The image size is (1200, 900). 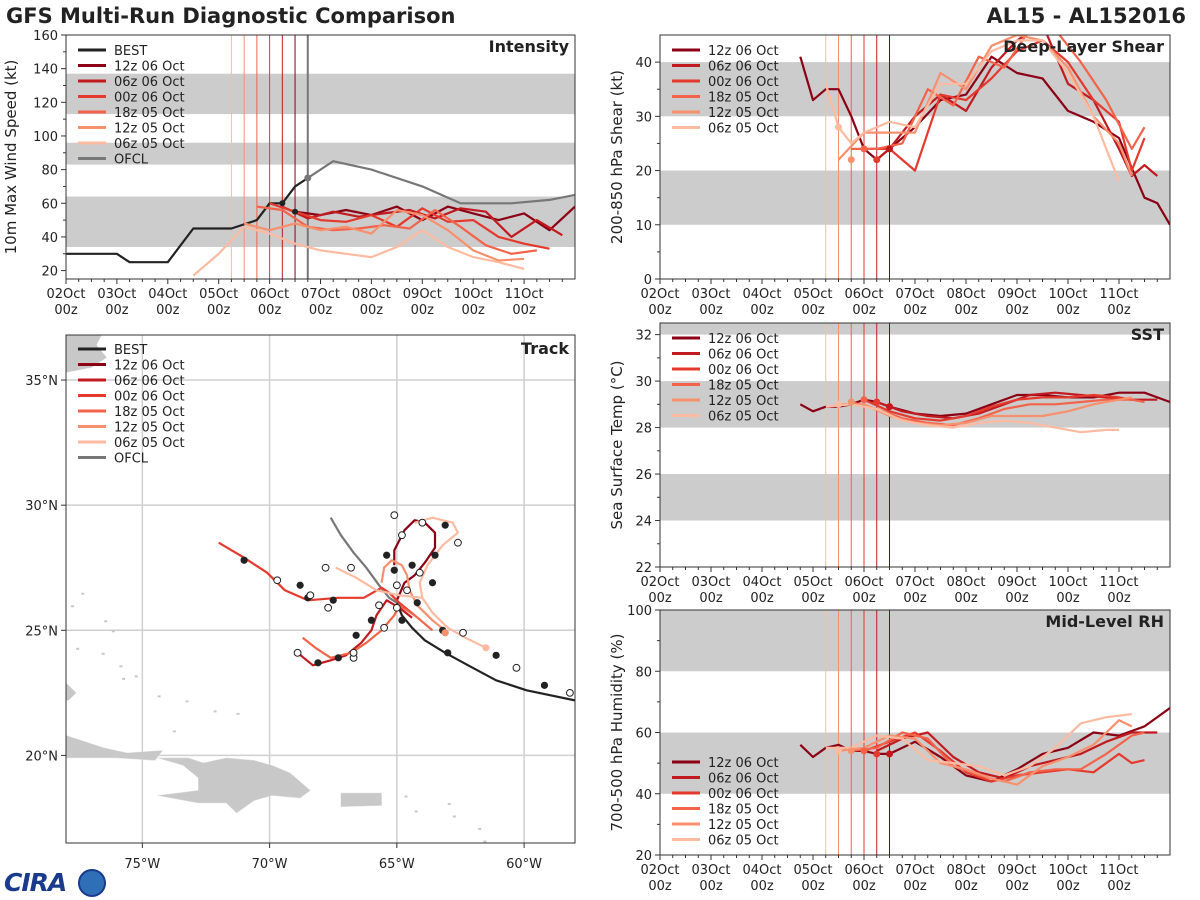 What do you see at coordinates (743, 51) in the screenshot?
I see `shear-legend-label: 12z 06 Oct` at bounding box center [743, 51].